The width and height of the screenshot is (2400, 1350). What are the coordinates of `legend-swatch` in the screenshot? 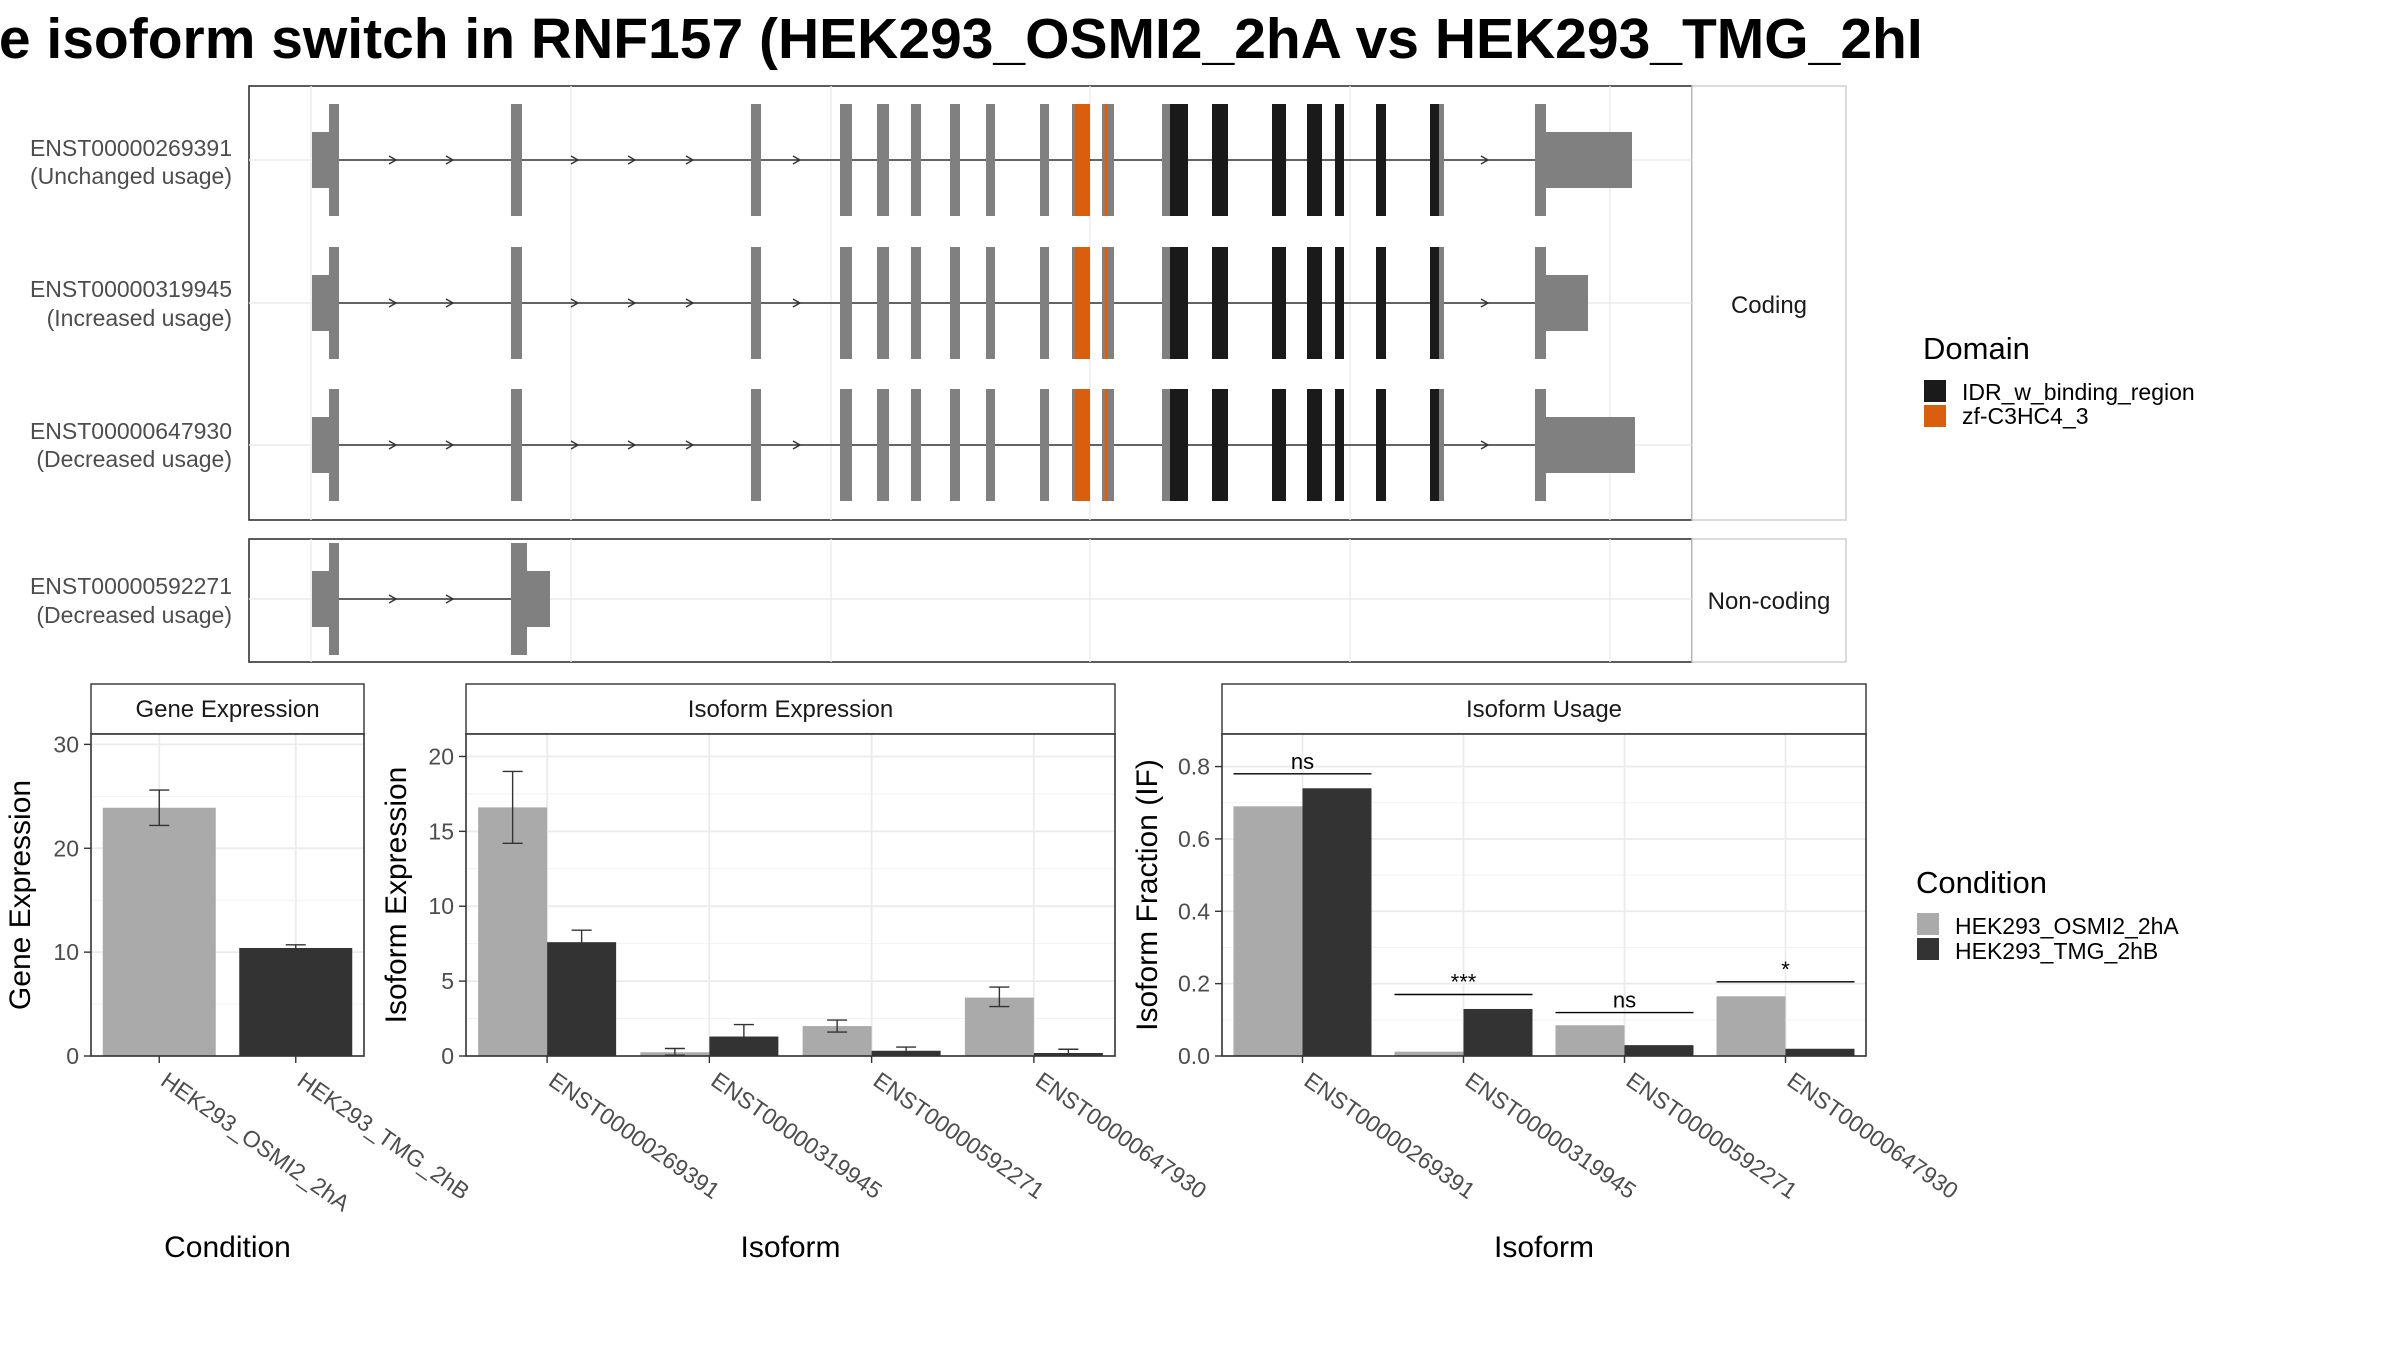 It's located at (1928, 949).